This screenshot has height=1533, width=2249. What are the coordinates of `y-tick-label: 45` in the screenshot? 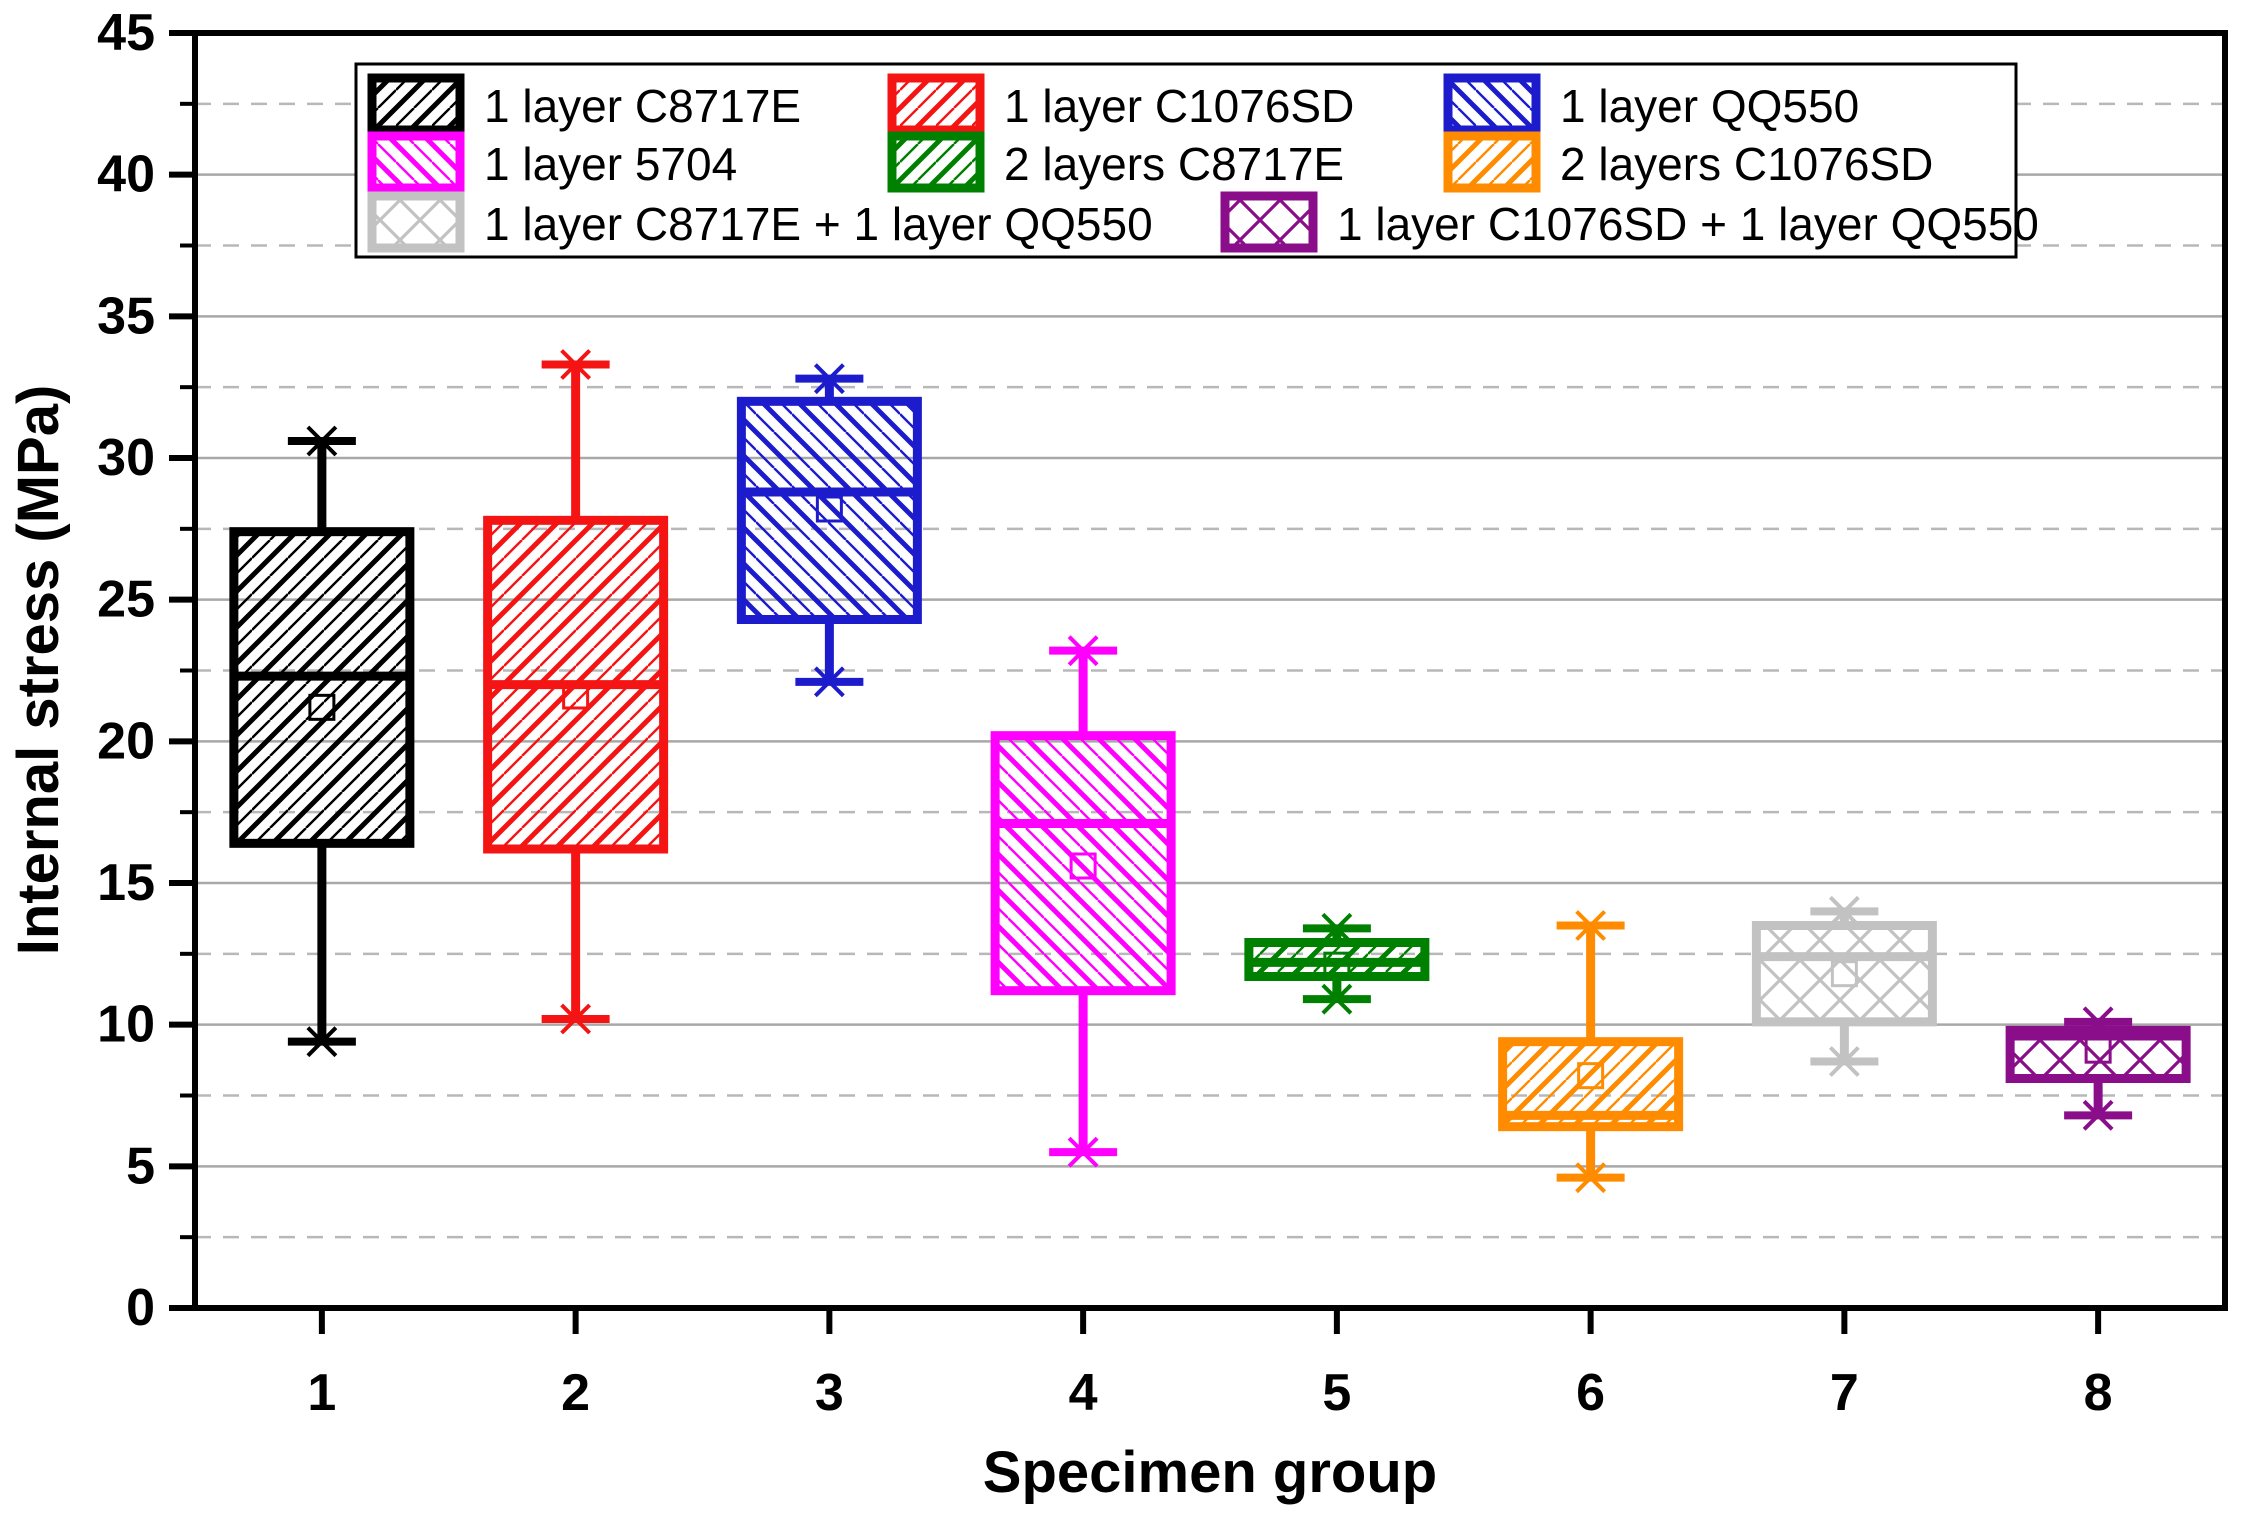 It's located at (126, 33).